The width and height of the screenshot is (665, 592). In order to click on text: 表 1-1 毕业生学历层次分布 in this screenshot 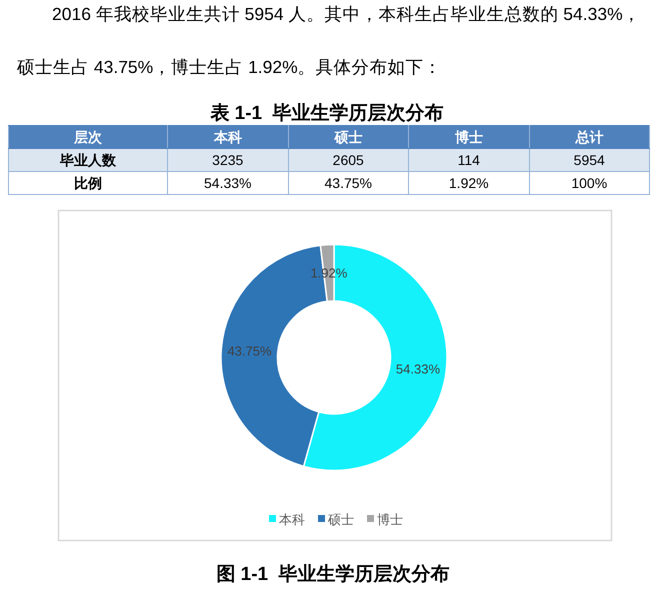, I will do `click(327, 114)`.